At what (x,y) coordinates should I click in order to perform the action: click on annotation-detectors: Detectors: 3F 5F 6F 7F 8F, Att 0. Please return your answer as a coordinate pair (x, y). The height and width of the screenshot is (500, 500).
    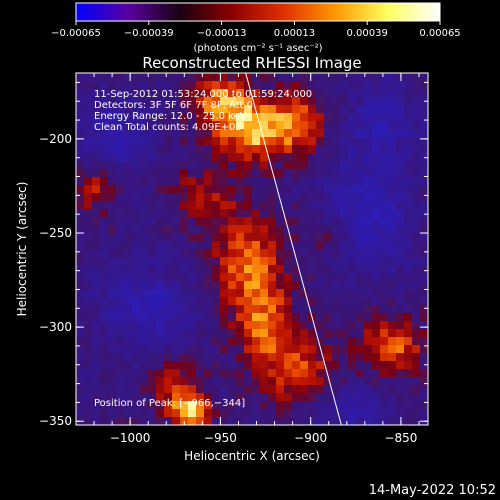
    Looking at the image, I should click on (173, 105).